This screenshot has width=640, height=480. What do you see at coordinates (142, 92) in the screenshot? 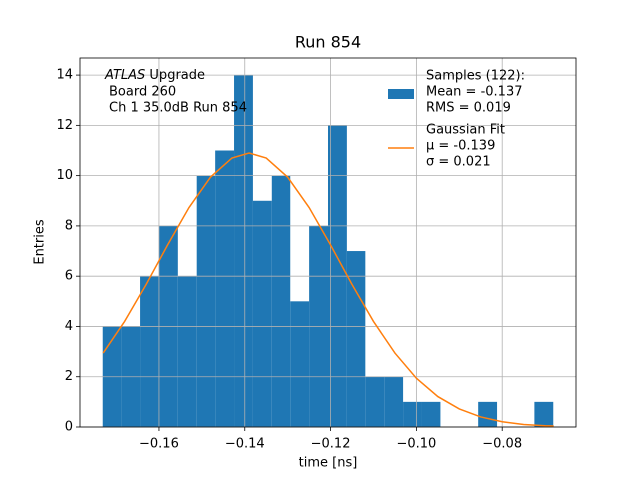
I see `annotation-line: Board 260` at bounding box center [142, 92].